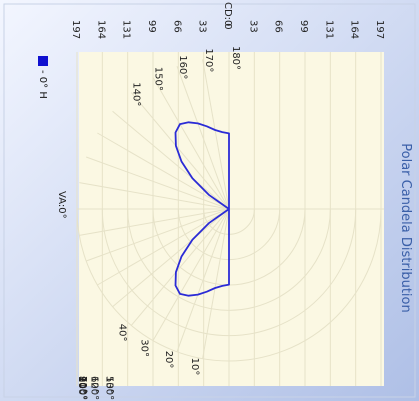 The width and height of the screenshot is (419, 401). What do you see at coordinates (109, 385) in the screenshot?
I see `angle-label: 50°` at bounding box center [109, 385].